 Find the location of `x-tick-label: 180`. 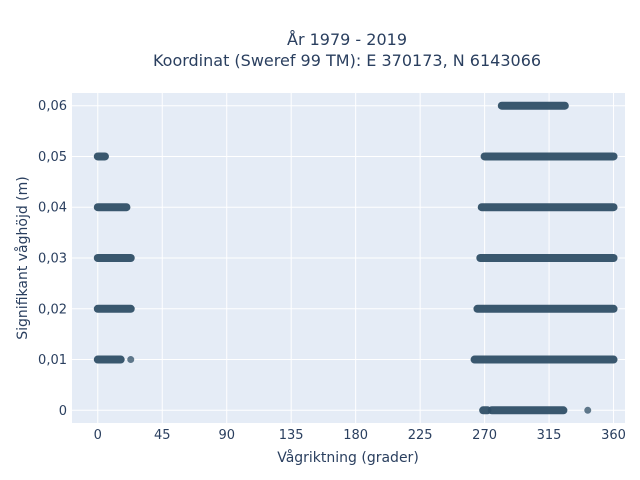

x-tick-label: 180 is located at coordinates (355, 435).